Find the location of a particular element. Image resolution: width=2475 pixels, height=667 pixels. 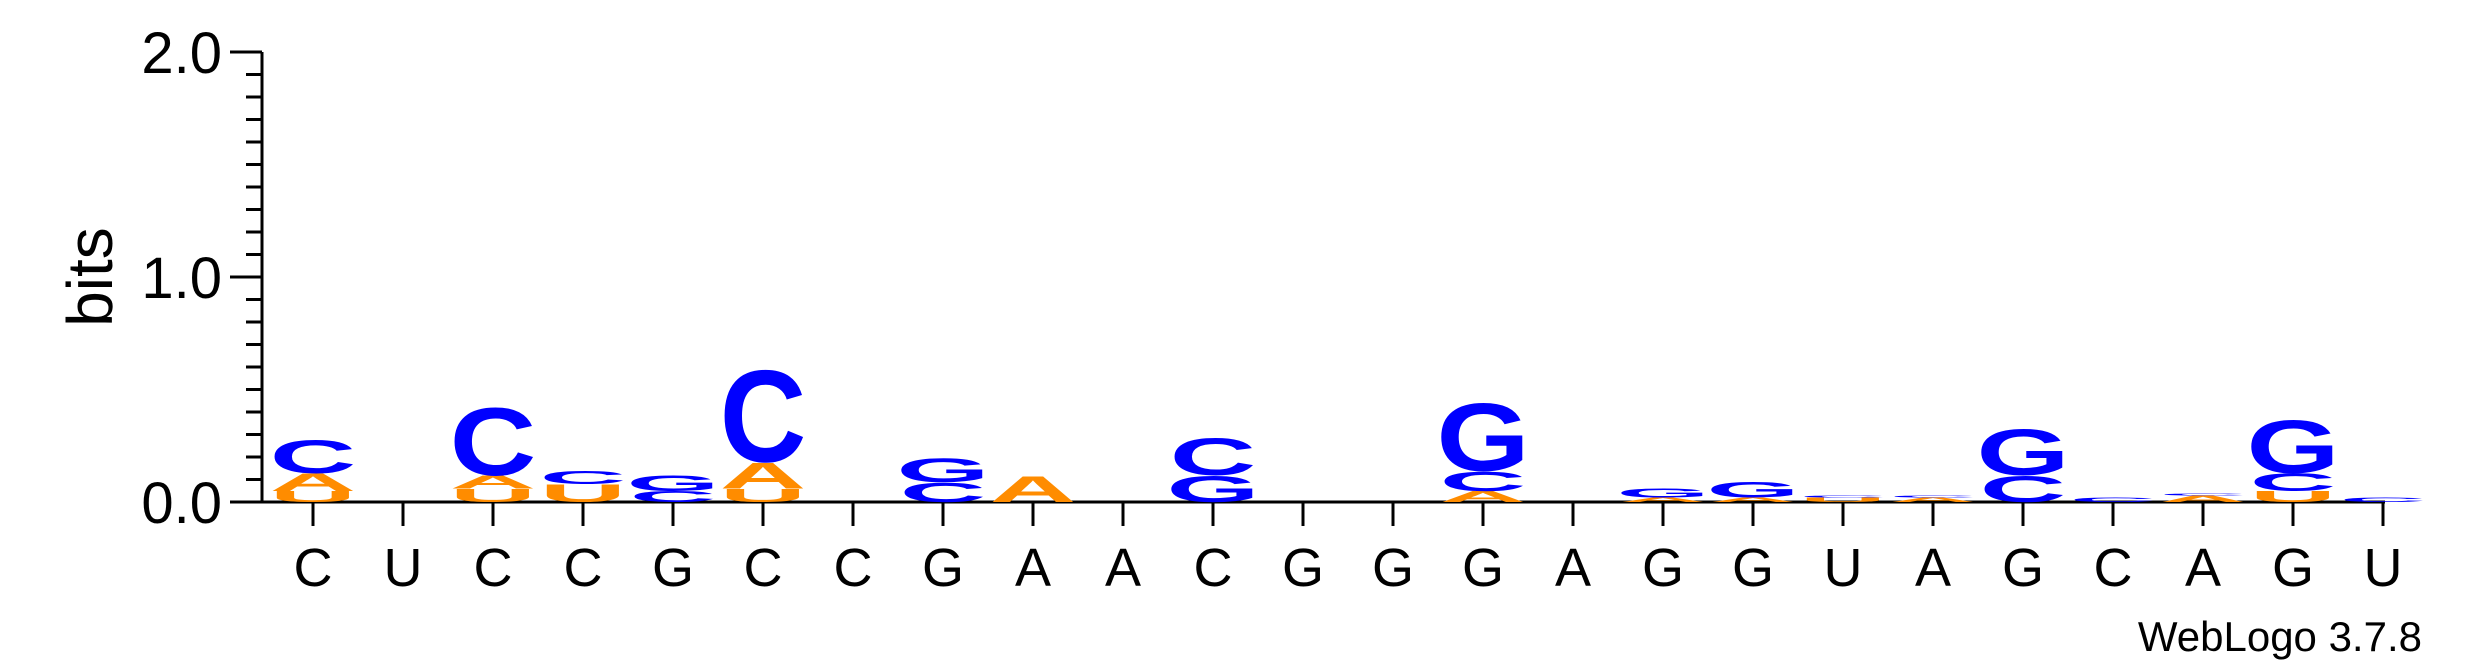

y-tick-label: 1.0 is located at coordinates (181, 278).